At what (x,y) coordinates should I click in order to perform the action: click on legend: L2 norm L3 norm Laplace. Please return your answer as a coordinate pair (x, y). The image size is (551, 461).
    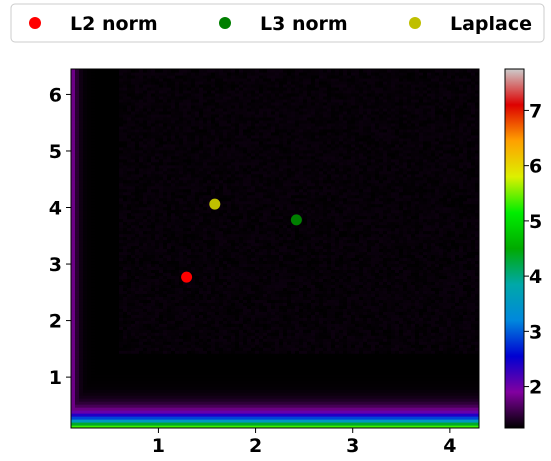
    Looking at the image, I should click on (277, 23).